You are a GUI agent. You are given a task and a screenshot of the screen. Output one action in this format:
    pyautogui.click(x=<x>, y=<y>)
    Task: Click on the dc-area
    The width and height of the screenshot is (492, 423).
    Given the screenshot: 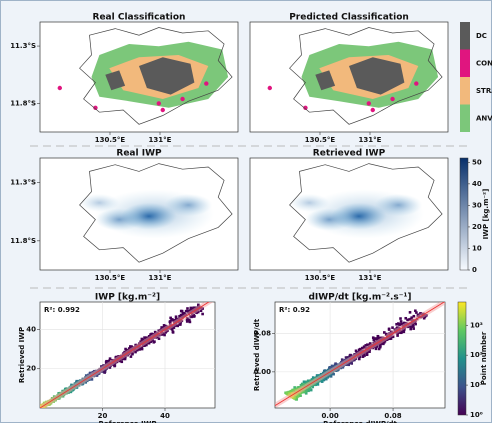 What is the action you would take?
    pyautogui.click(x=167, y=76)
    